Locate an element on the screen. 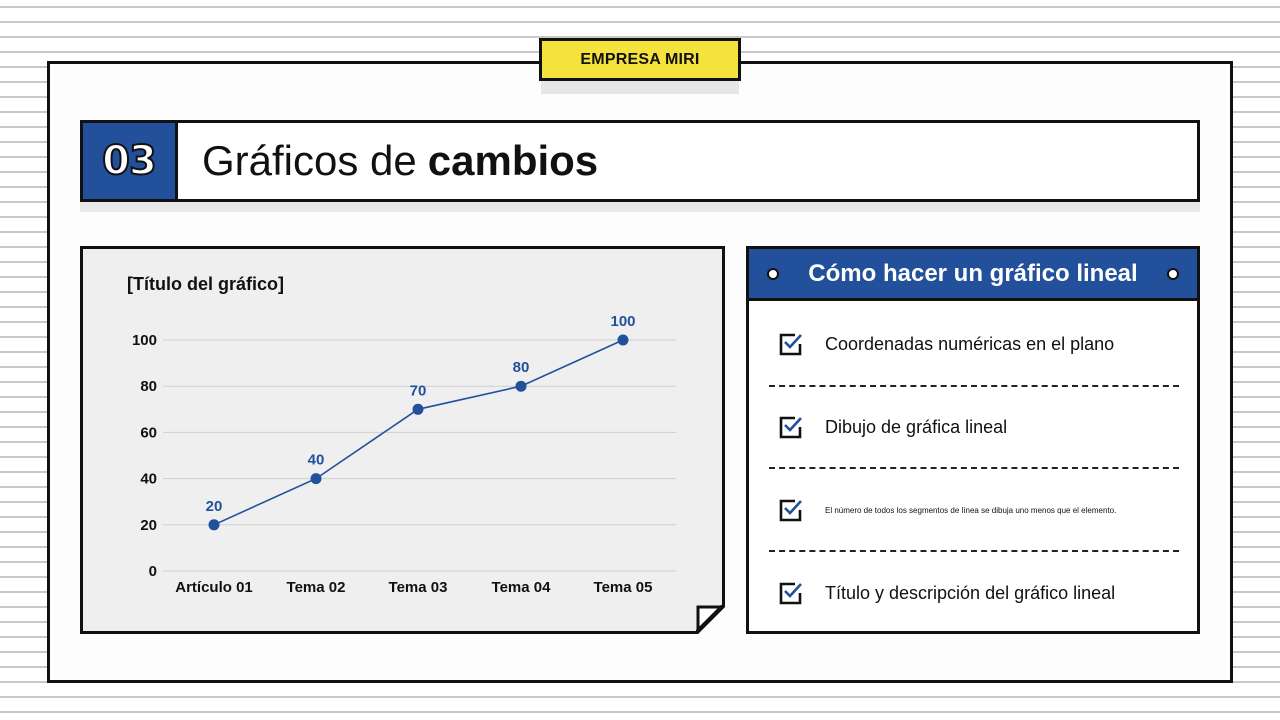  y-tick-label: 40 is located at coordinates (148, 479).